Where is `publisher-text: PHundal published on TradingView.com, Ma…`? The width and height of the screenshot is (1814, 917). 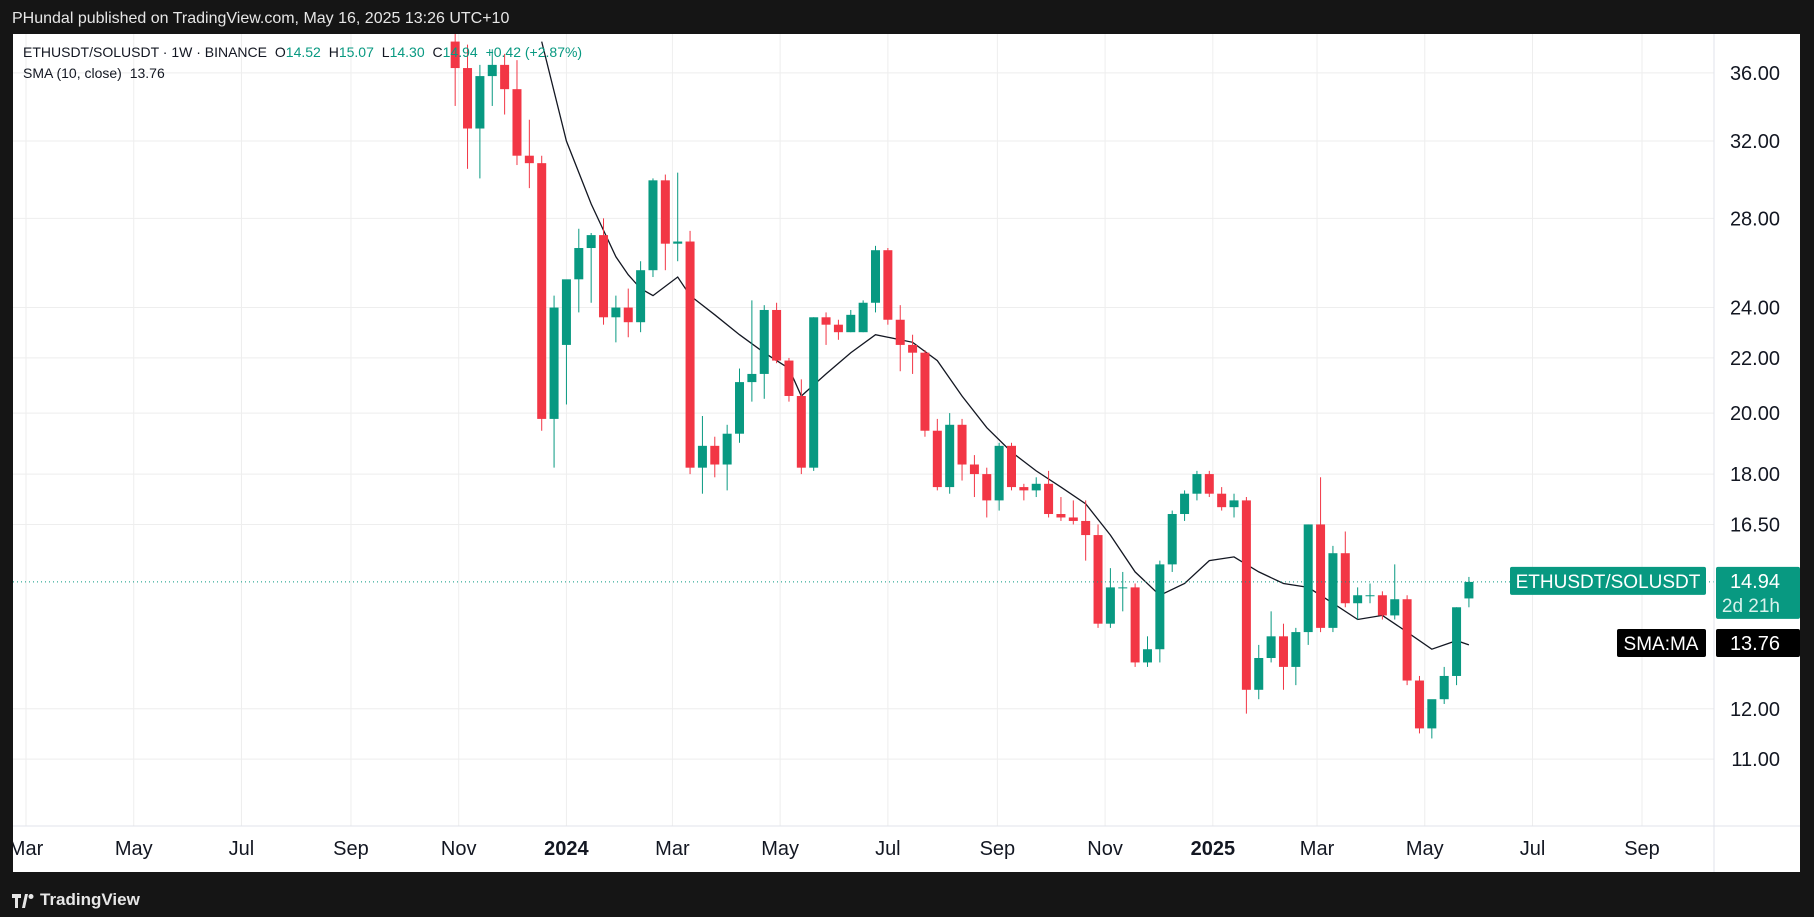 publisher-text: PHundal published on TradingView.com, Ma… is located at coordinates (261, 18).